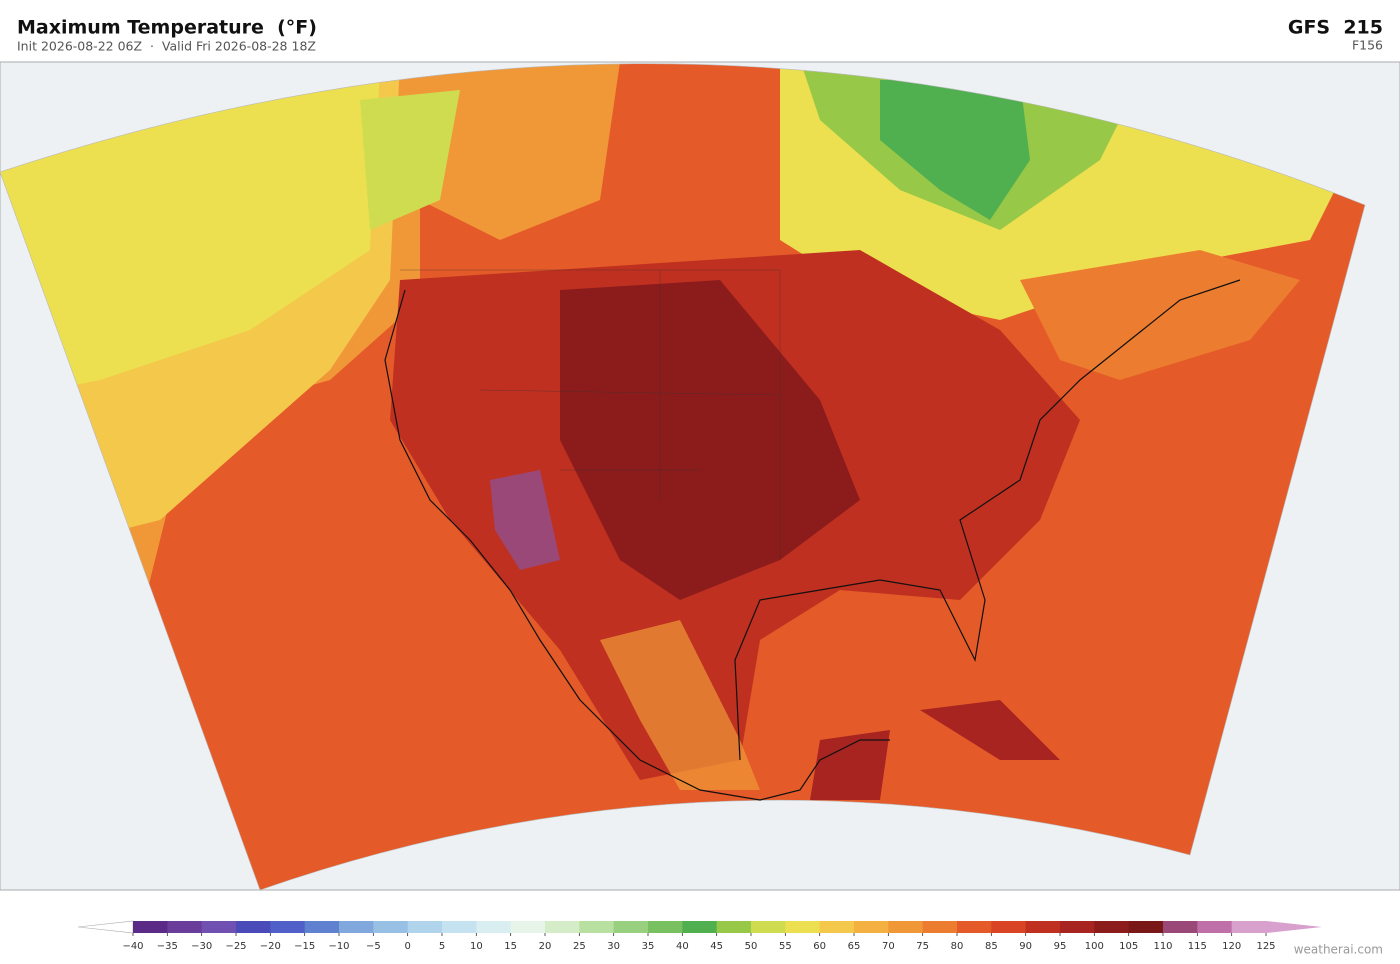 This screenshot has height=964, width=1400. I want to click on field-canada-cold, so click(955, 150).